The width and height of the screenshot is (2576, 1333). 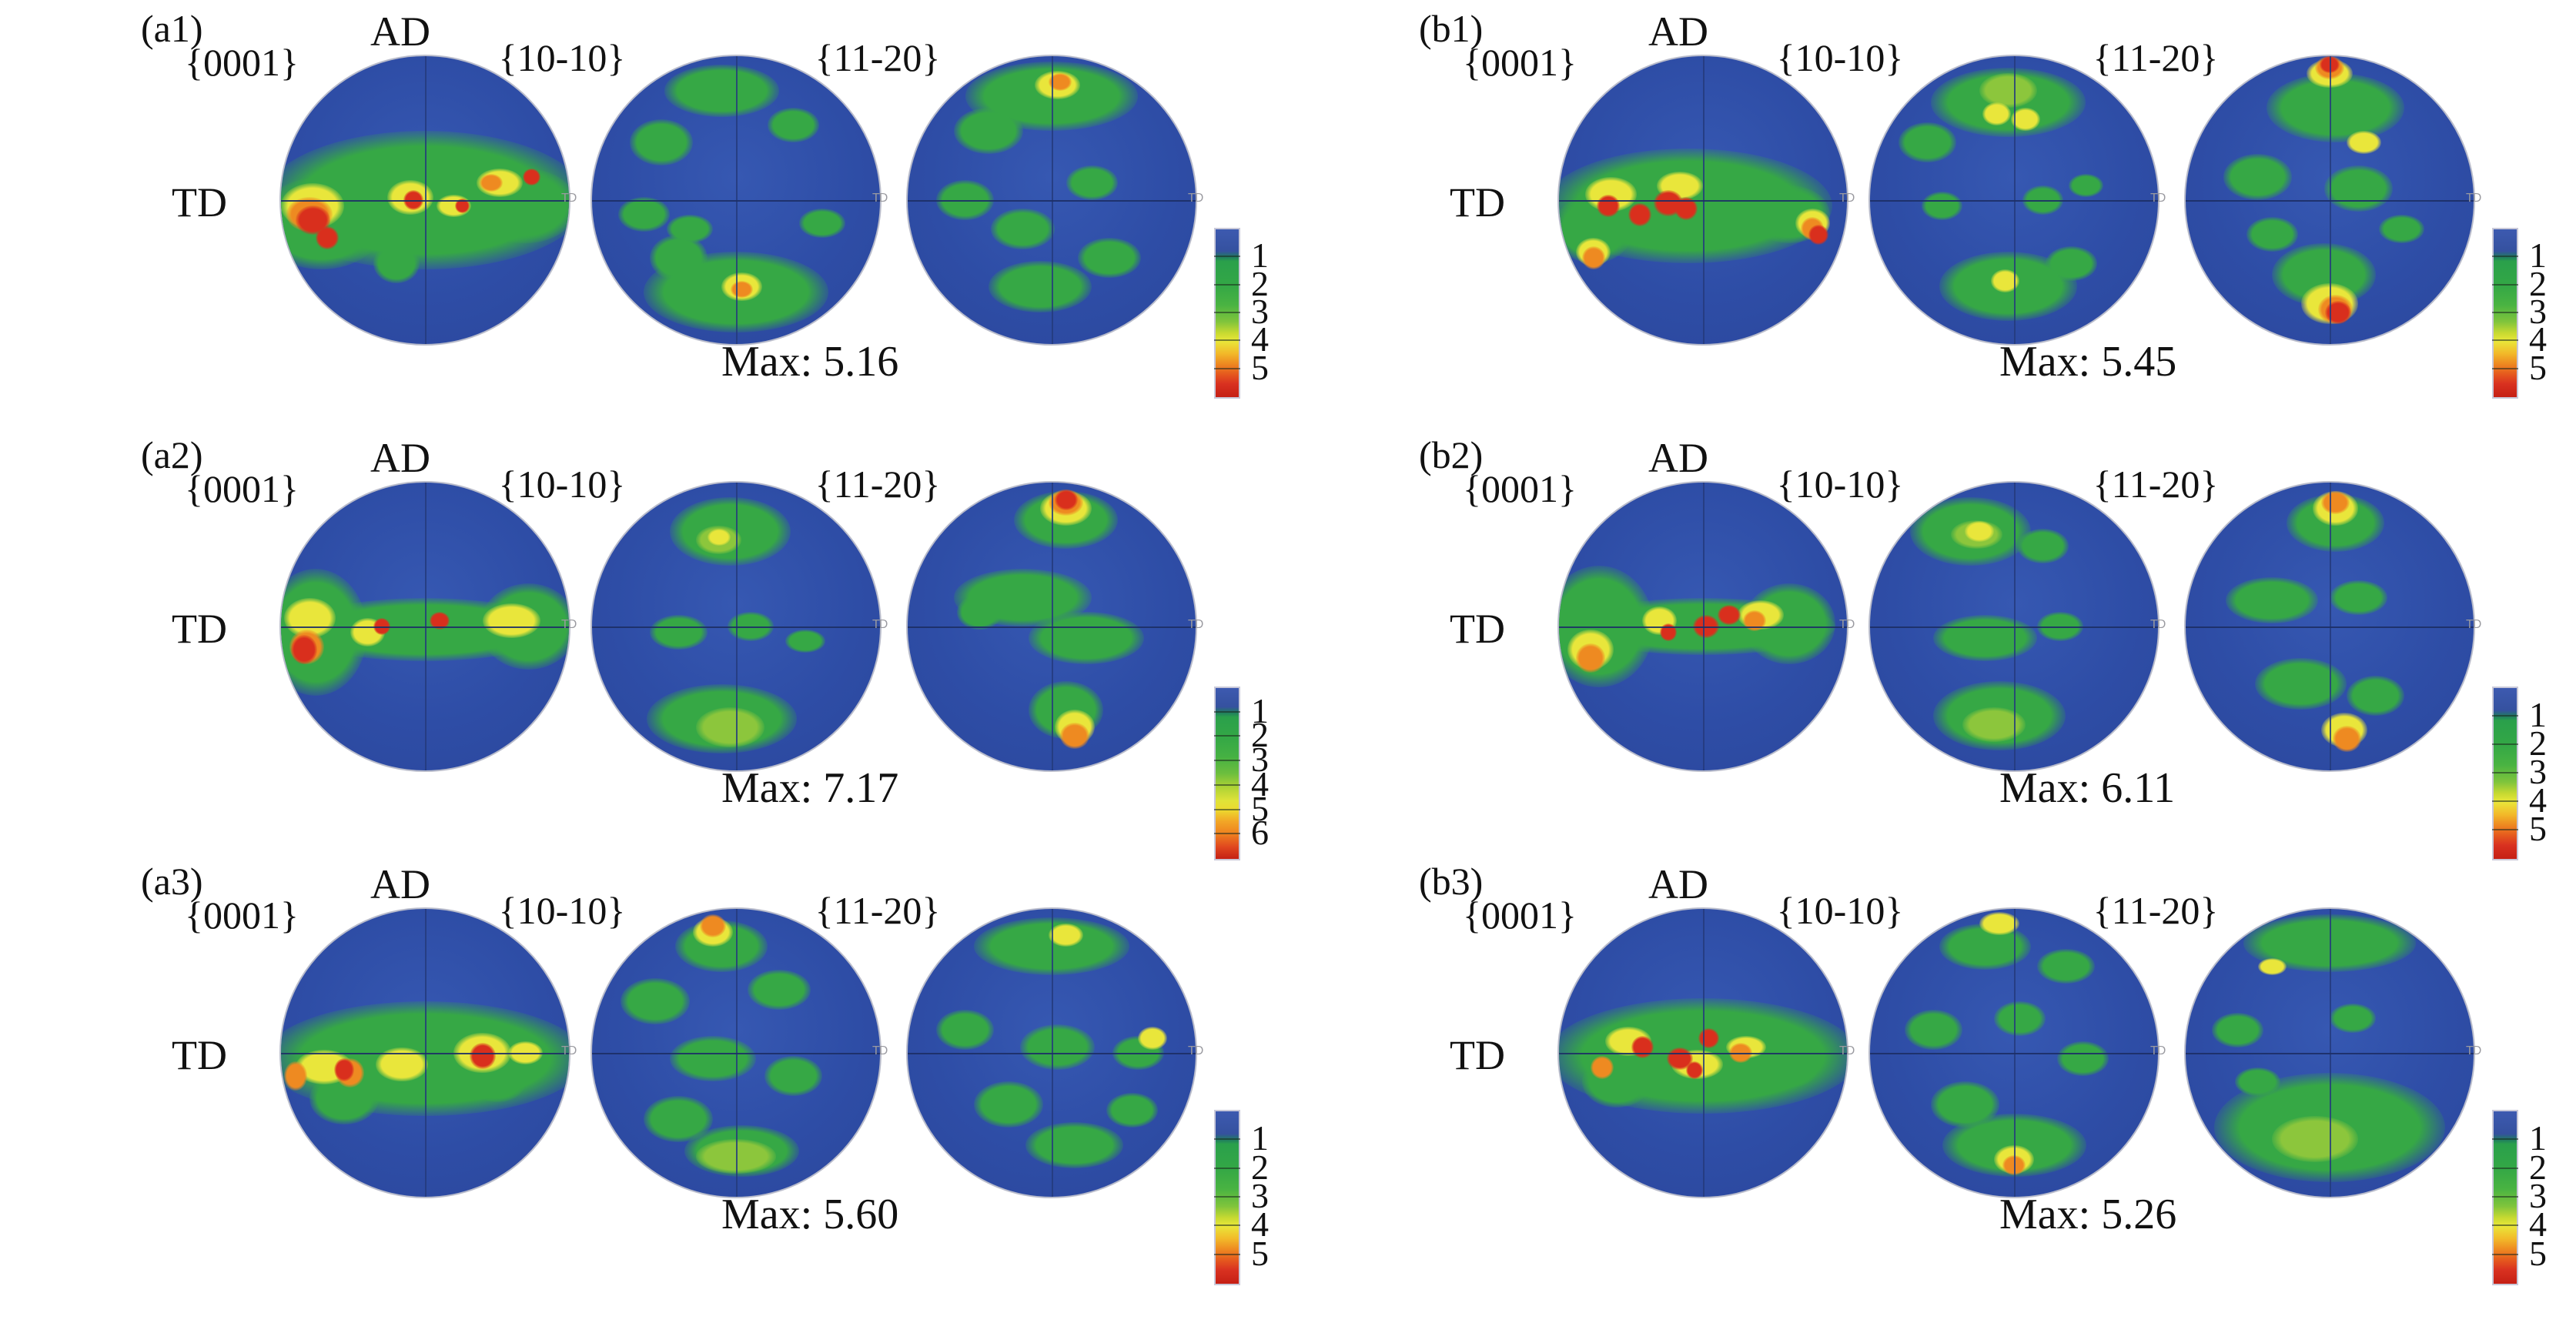 I want to click on panel-label: (a3), so click(x=172, y=881).